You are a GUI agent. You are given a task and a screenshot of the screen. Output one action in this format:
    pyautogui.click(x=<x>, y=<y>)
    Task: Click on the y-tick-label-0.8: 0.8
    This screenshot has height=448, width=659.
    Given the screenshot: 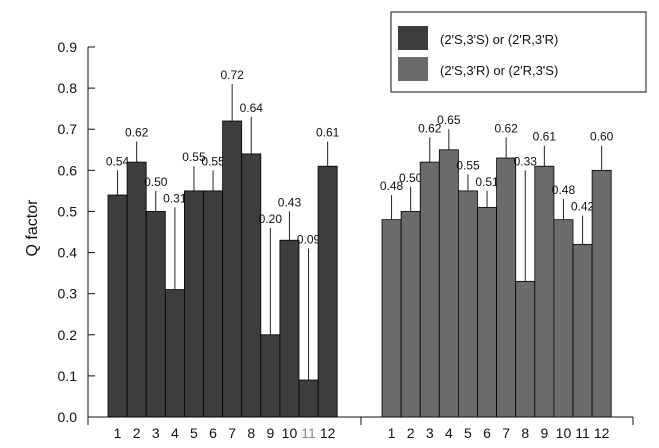 What is the action you would take?
    pyautogui.click(x=68, y=88)
    